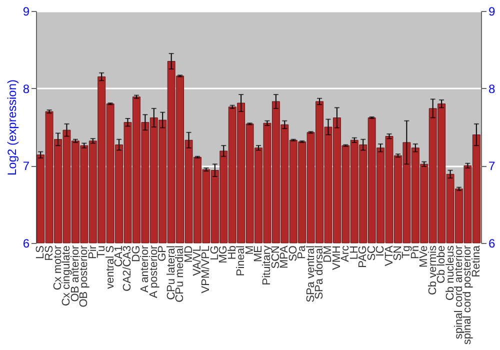 The width and height of the screenshot is (500, 350). Describe the element at coordinates (492, 243) in the screenshot. I see `y2-tick-label: 6` at that location.